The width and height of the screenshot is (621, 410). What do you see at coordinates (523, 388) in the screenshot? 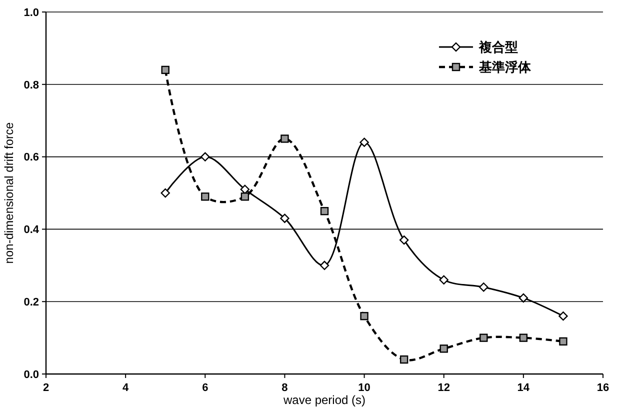
I see `x-tick-label: 14` at bounding box center [523, 388].